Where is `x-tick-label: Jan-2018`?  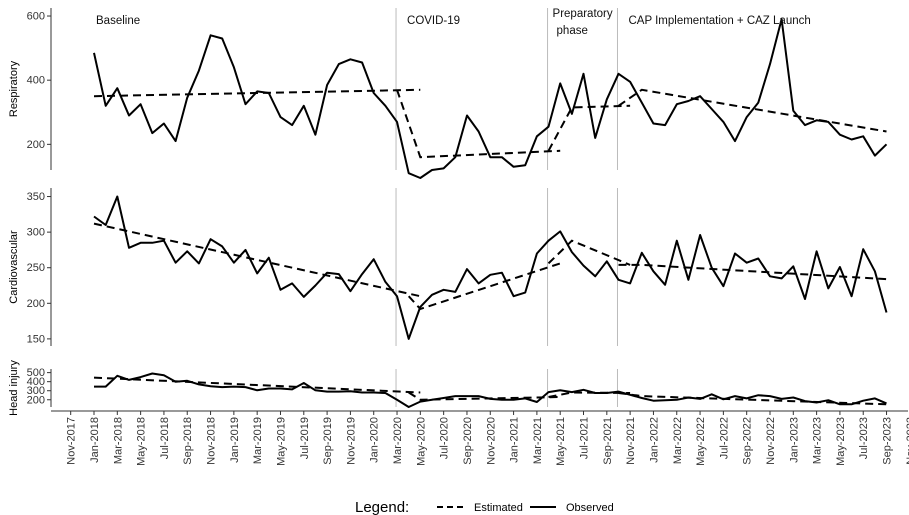 x-tick-label: Jan-2018 is located at coordinates (95, 440).